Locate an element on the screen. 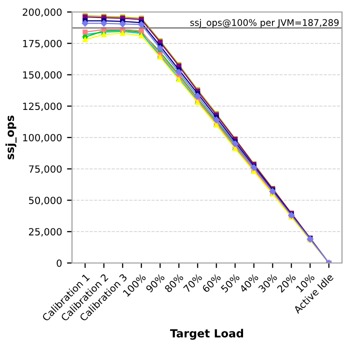  y-tick-label: 25,000 is located at coordinates (45, 232).